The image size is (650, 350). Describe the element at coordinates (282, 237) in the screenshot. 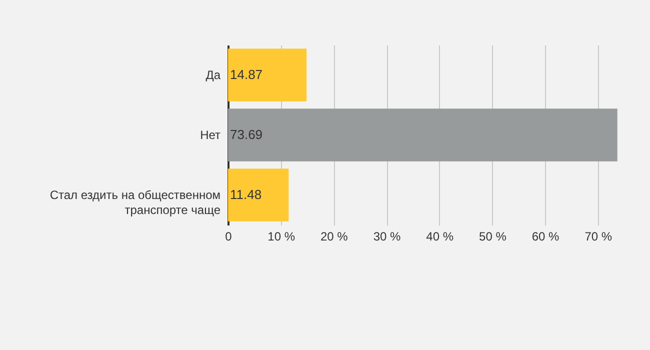

I see `x-tick-label: 10 %` at that location.